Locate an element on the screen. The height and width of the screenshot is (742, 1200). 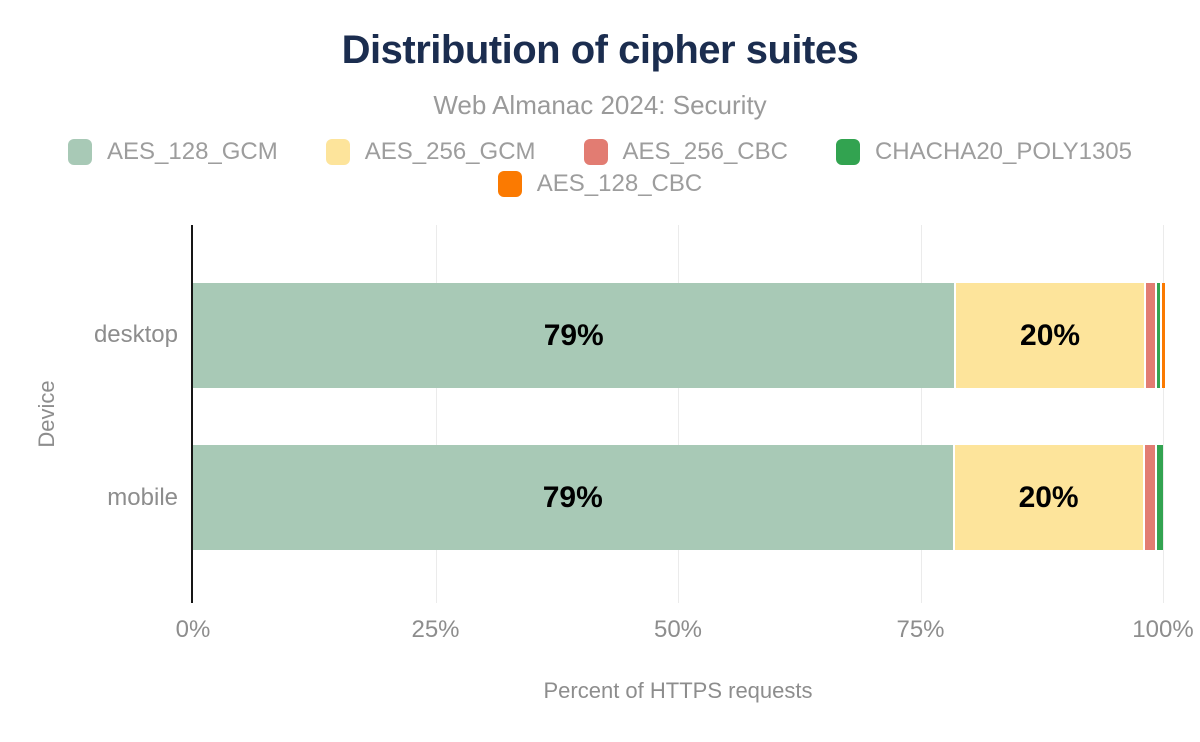
bar-segment-mobile-AES_256_CBC is located at coordinates (1149, 497).